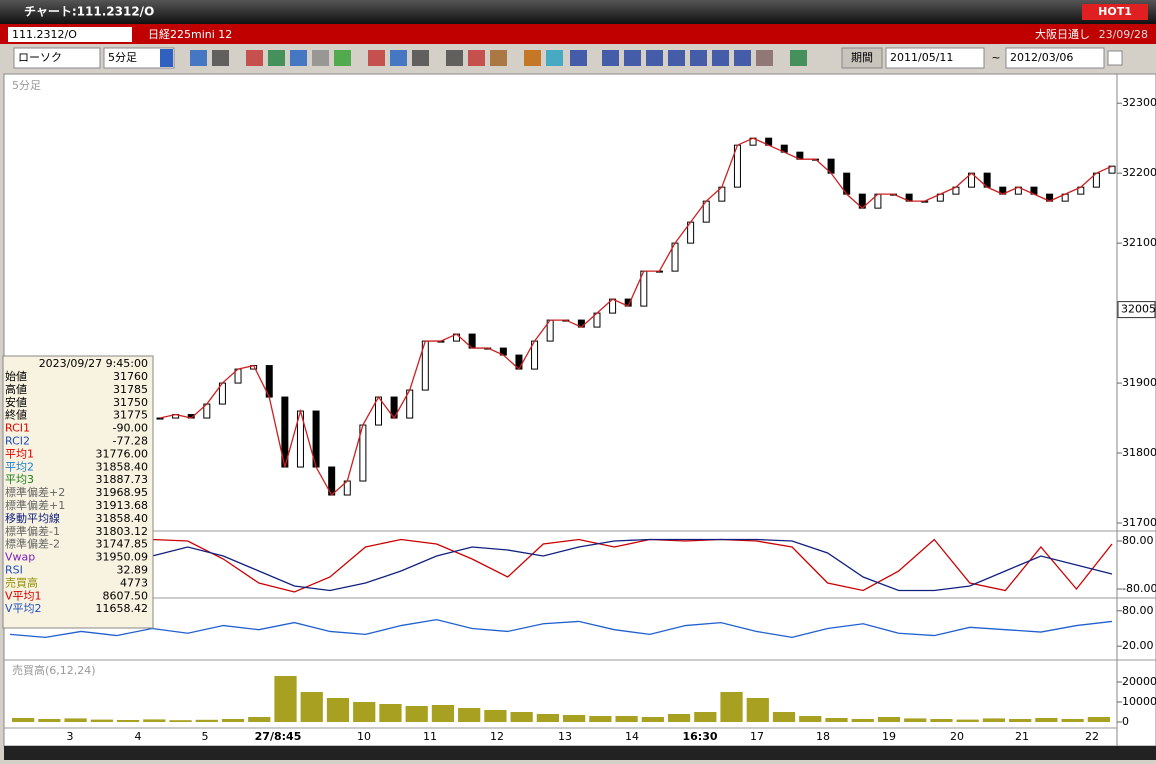  I want to click on toolbar-icons, so click(498, 58).